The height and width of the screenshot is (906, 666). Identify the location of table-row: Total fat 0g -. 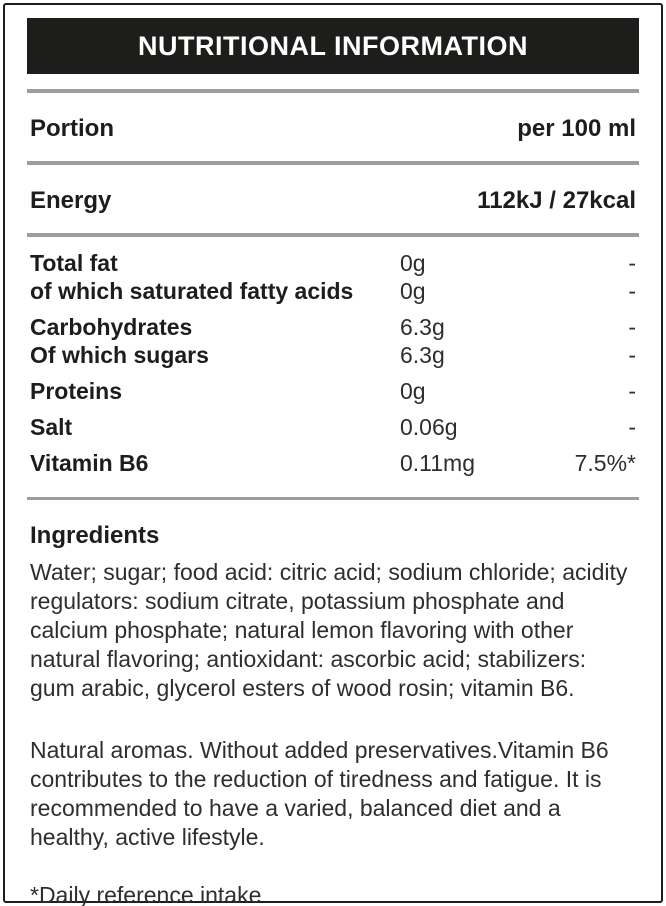
(333, 263).